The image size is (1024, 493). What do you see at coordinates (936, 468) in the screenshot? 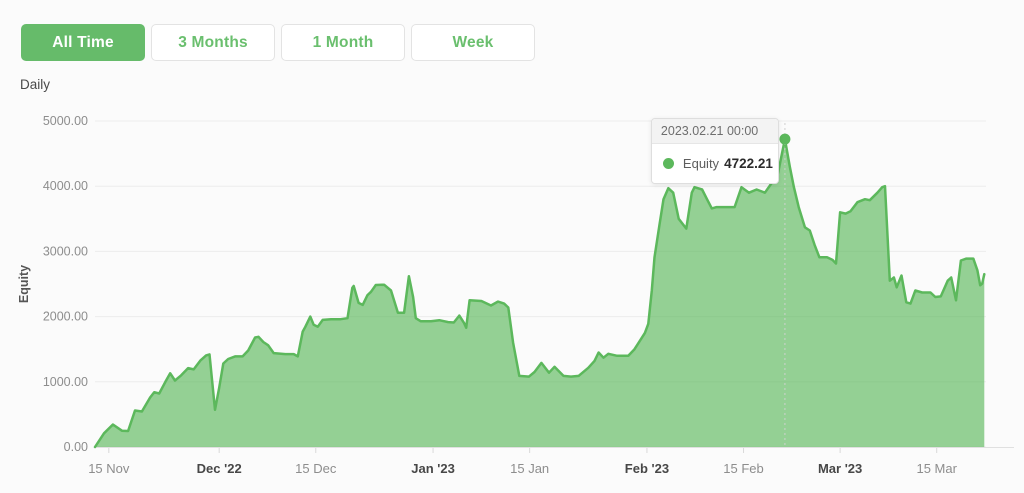
I see `x-tick-label: 15 Mar` at bounding box center [936, 468].